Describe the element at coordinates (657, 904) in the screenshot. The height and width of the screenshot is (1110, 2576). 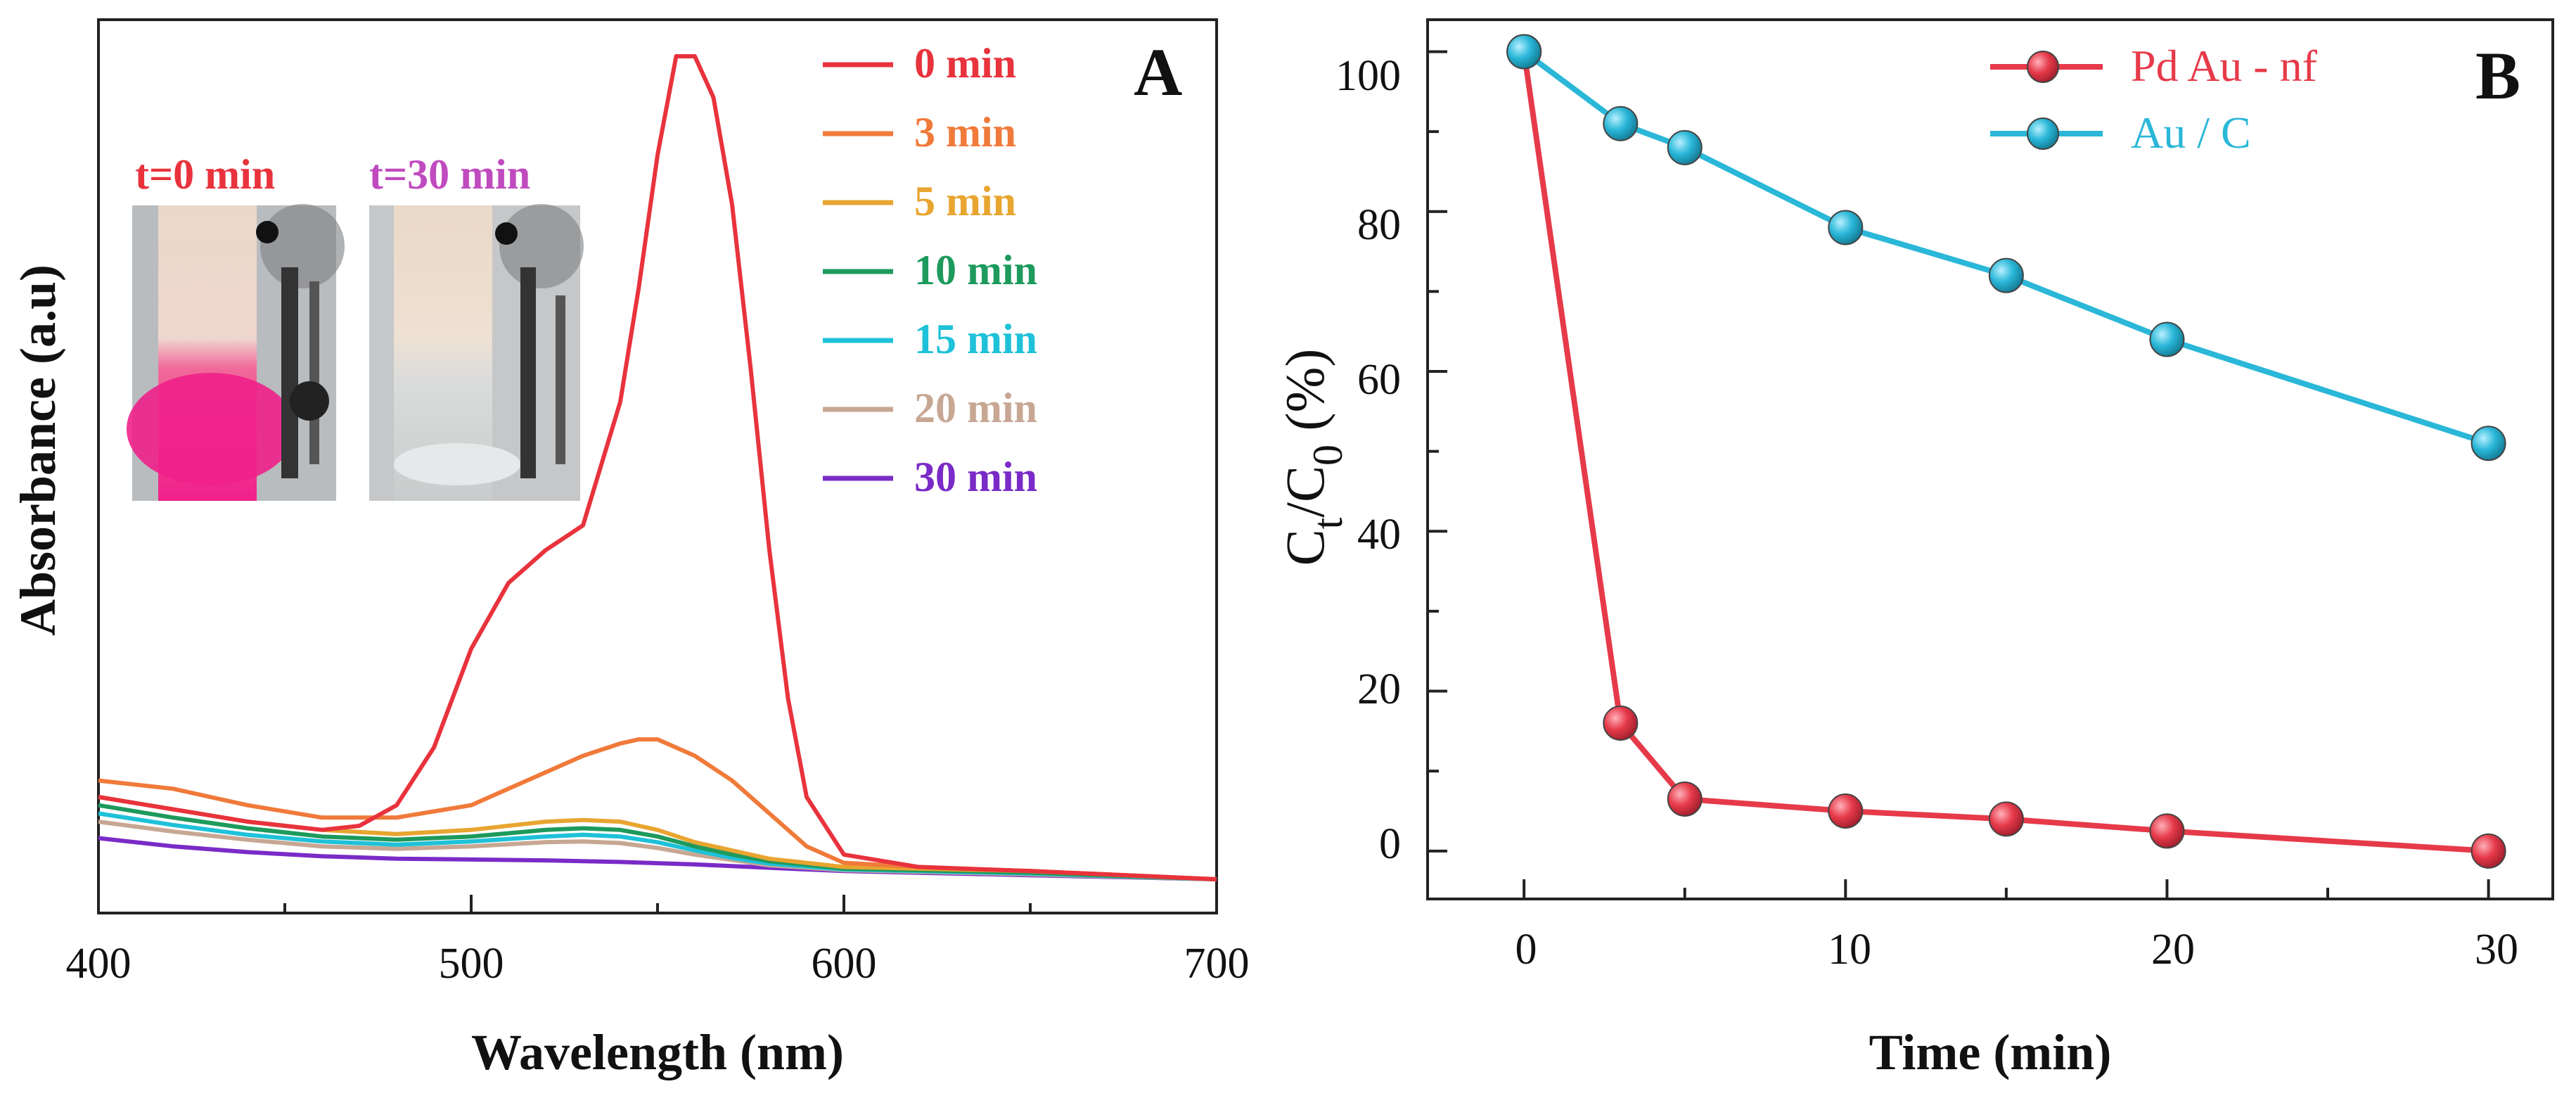
I see `panel-a-x-ticks` at that location.